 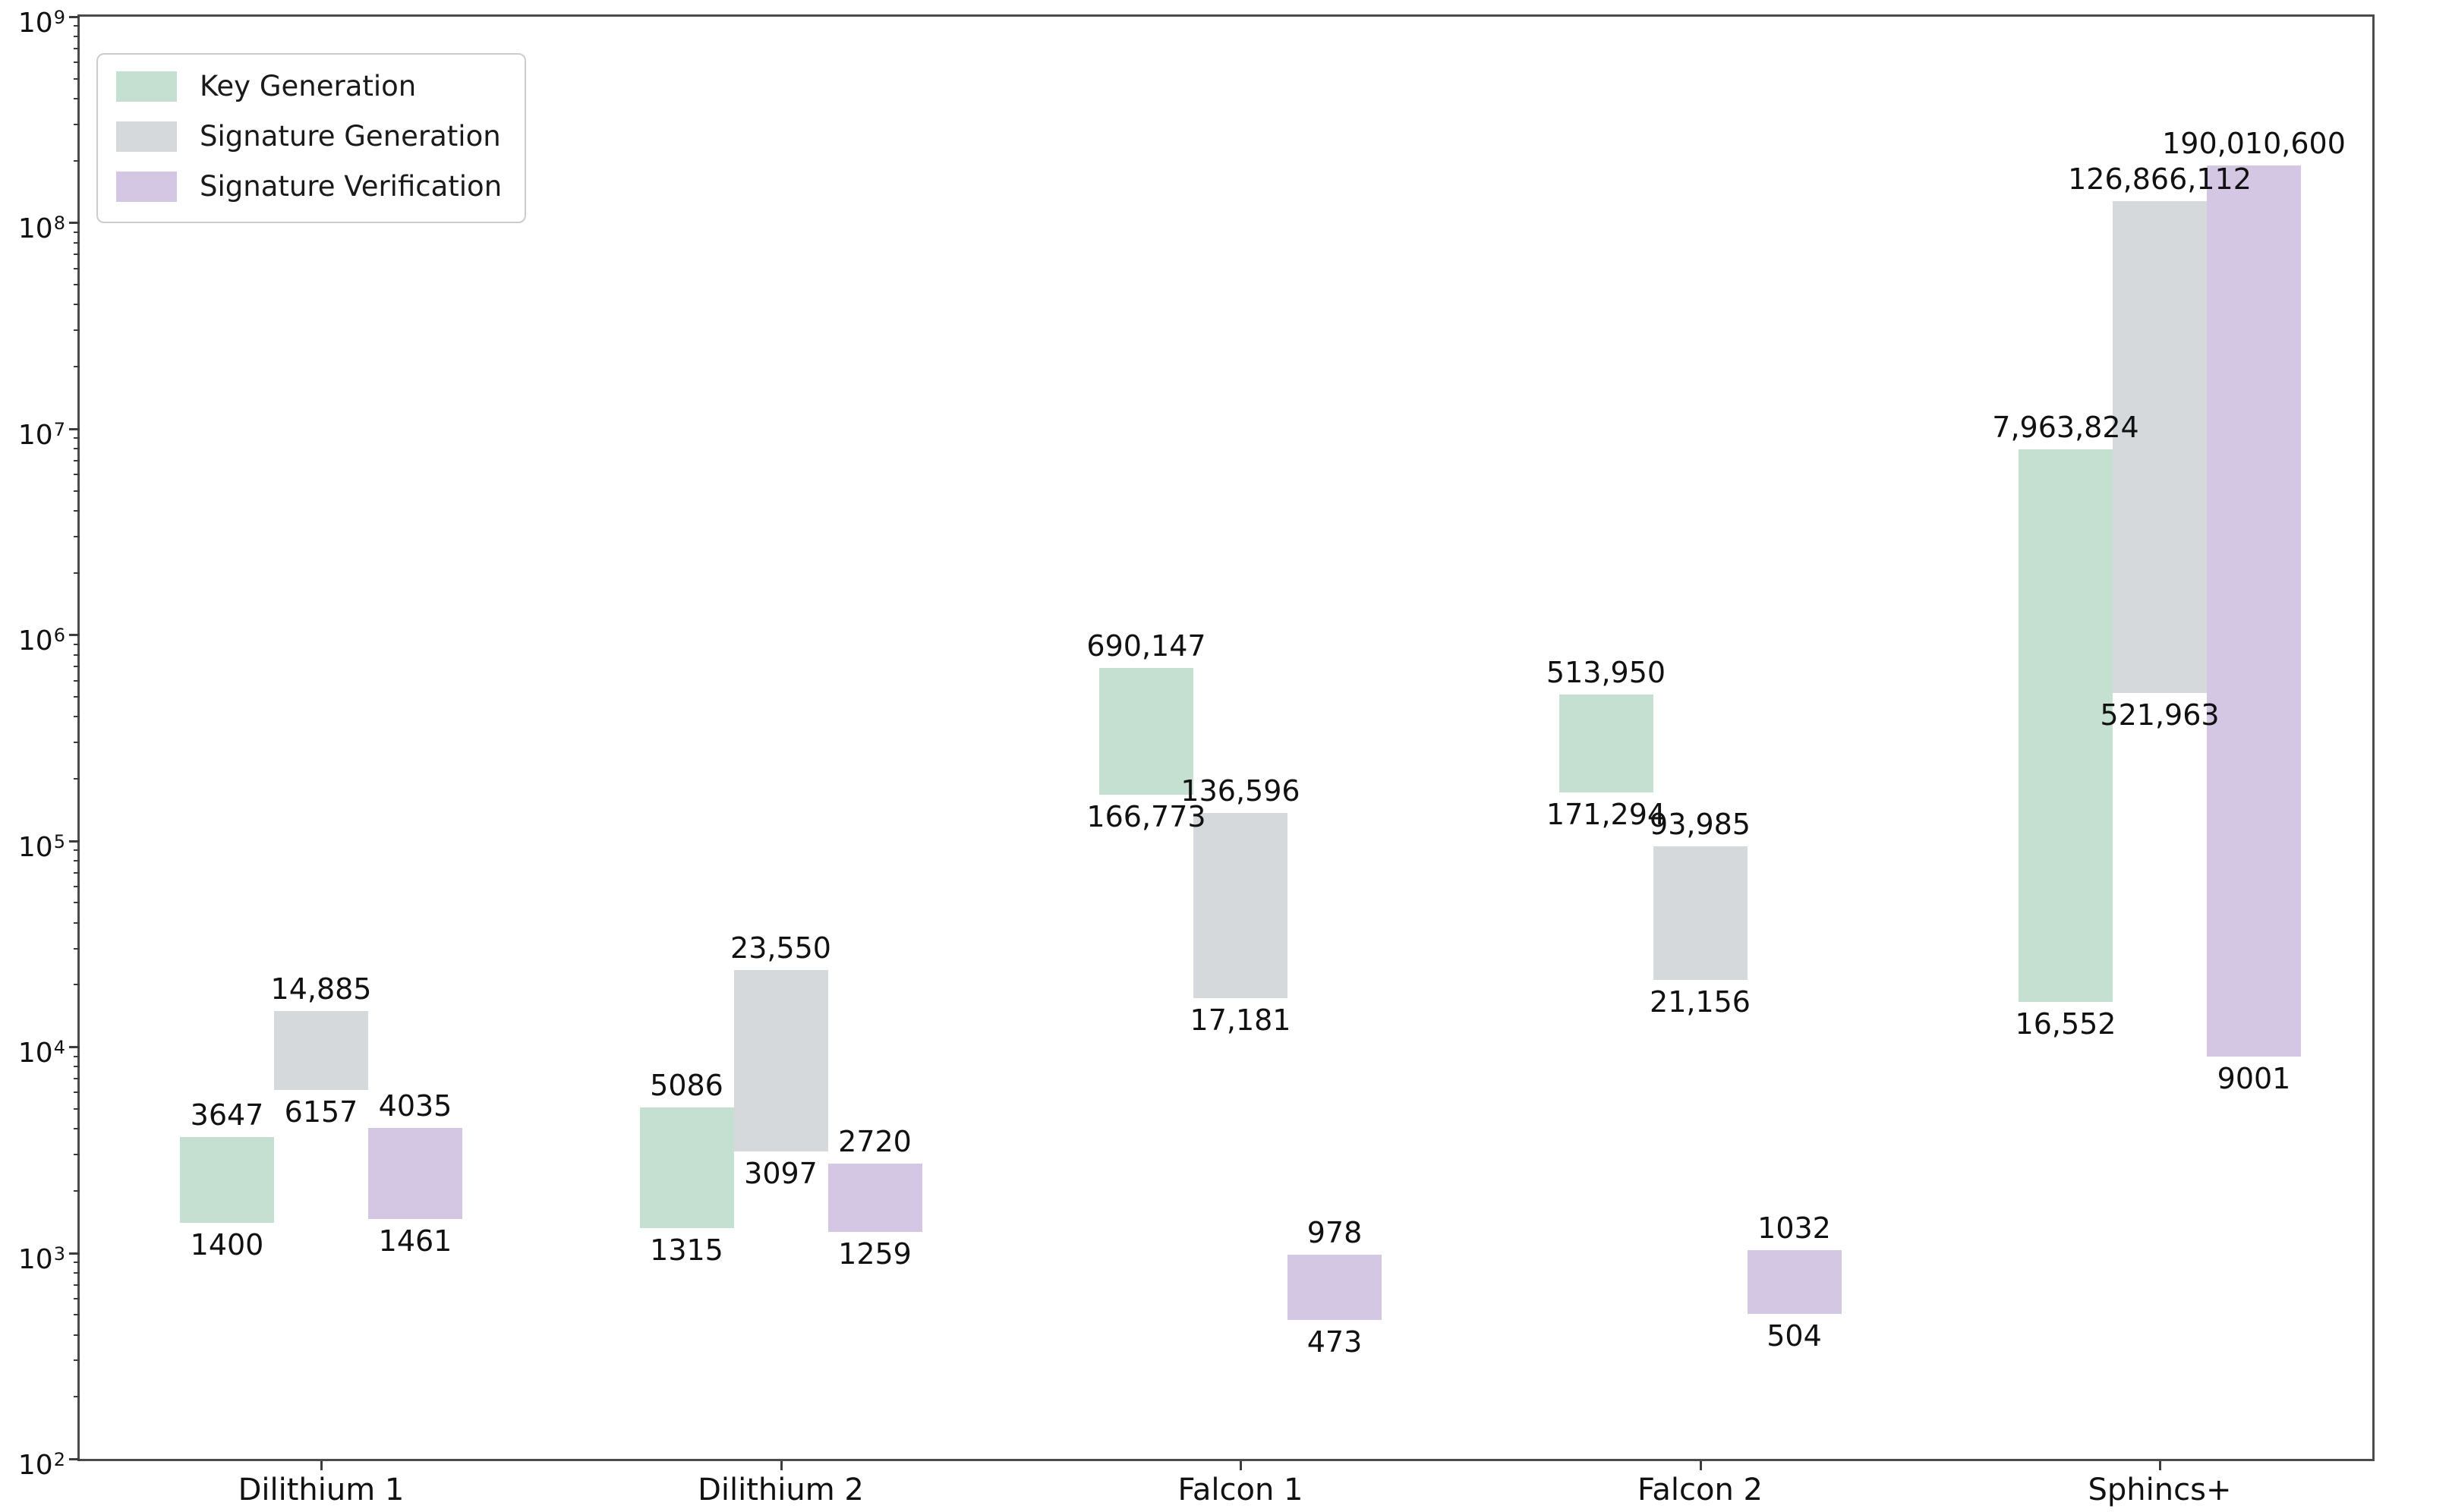 What do you see at coordinates (41, 641) in the screenshot?
I see `y-tick-label: 106` at bounding box center [41, 641].